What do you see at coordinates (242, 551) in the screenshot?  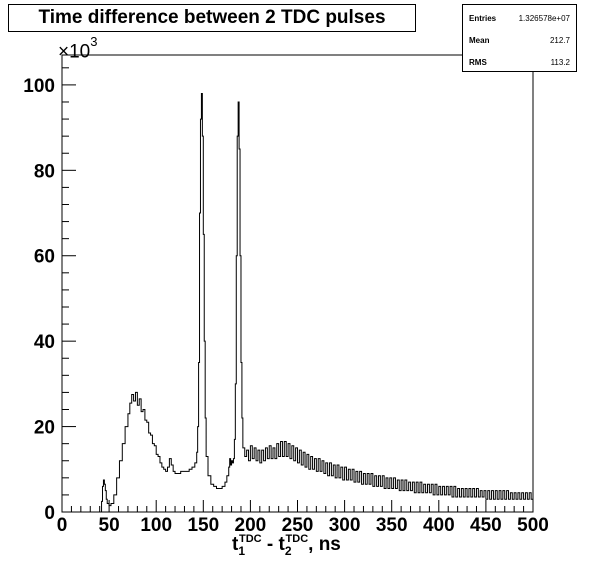 I see `xlabel-sub1: 1` at bounding box center [242, 551].